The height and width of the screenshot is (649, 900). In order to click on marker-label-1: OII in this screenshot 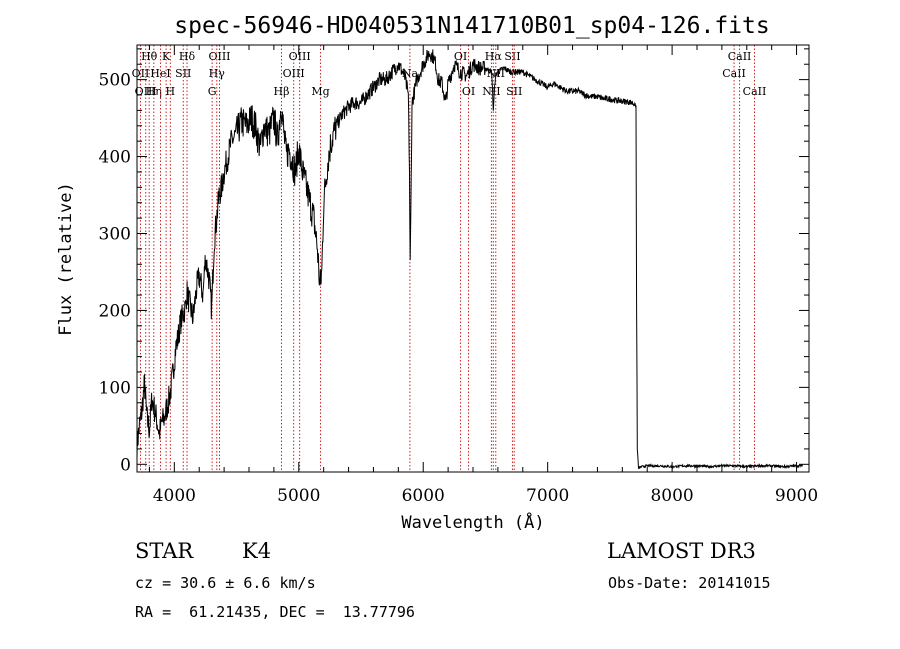, I will do `click(141, 73)`.